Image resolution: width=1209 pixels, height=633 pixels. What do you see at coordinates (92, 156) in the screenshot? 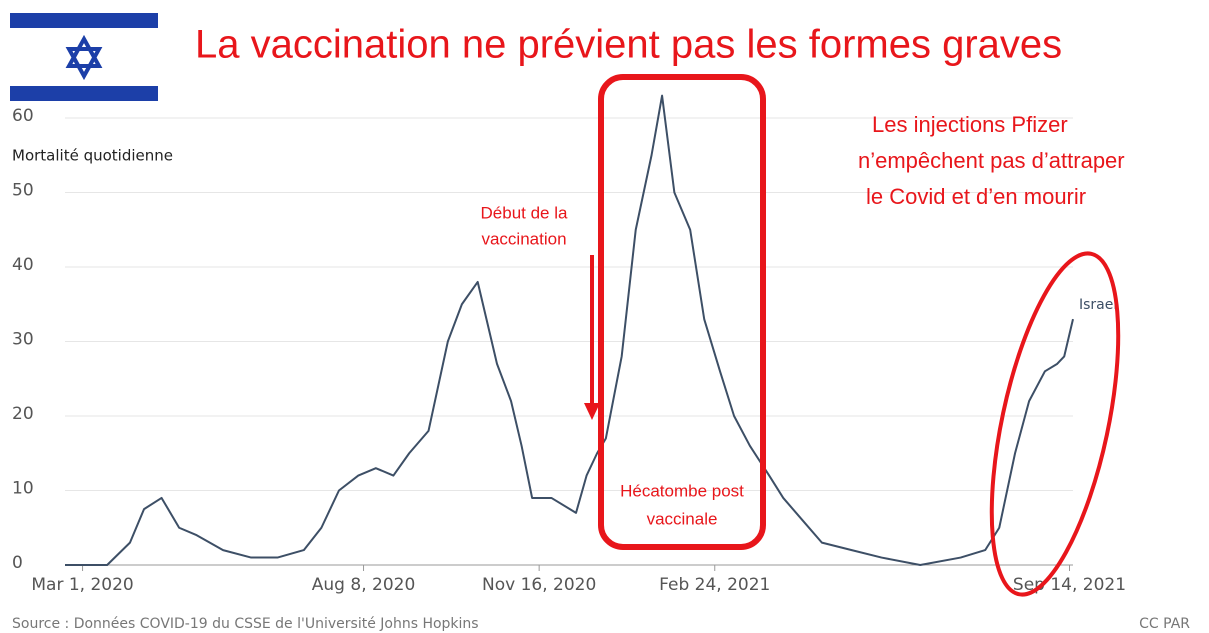
I see `y-axis-label: Mortalité quotidienne` at bounding box center [92, 156].